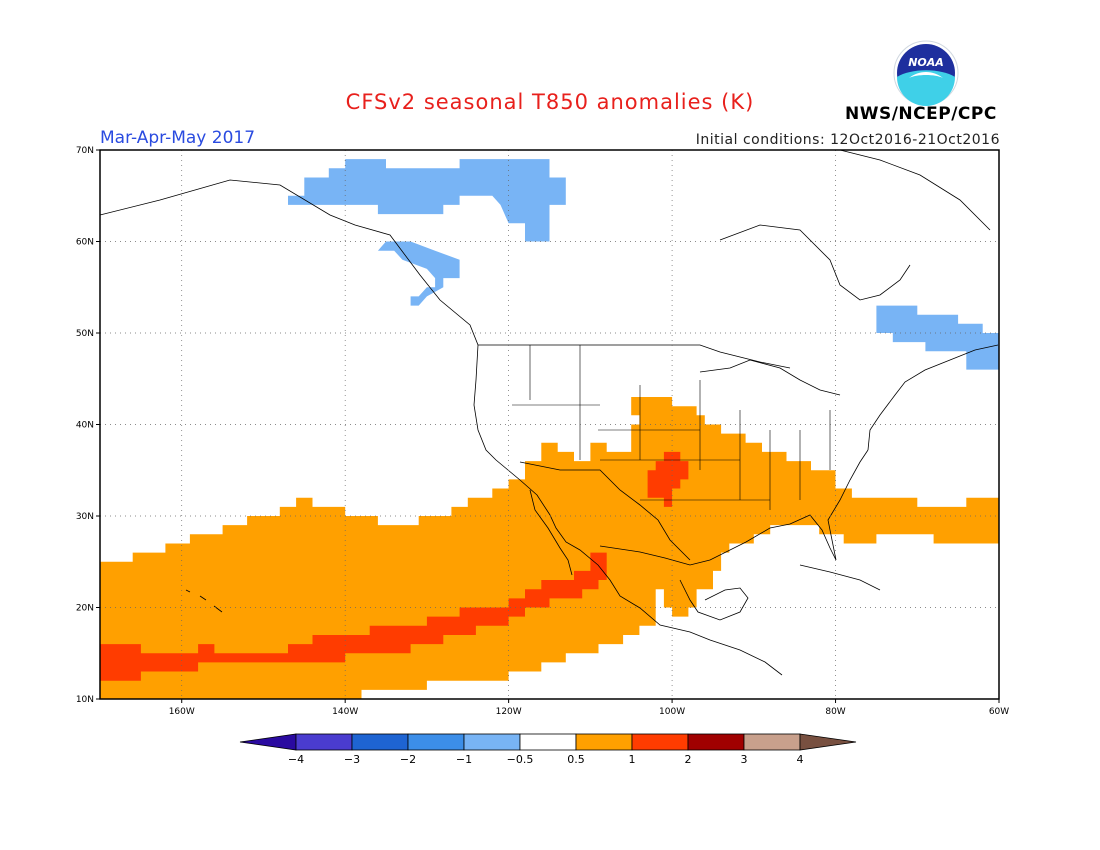  I want to click on colorbar-level-label: 1, so click(632, 759).